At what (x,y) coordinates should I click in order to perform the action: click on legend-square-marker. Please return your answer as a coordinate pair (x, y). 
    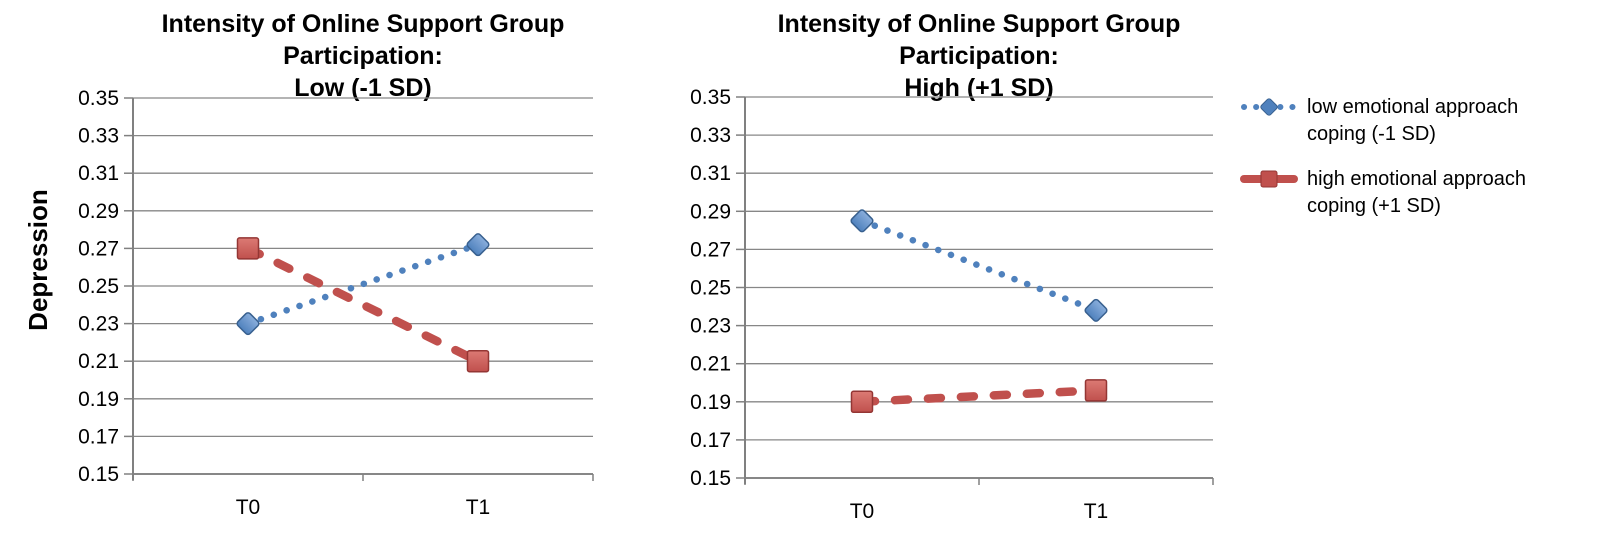
    Looking at the image, I should click on (1269, 179).